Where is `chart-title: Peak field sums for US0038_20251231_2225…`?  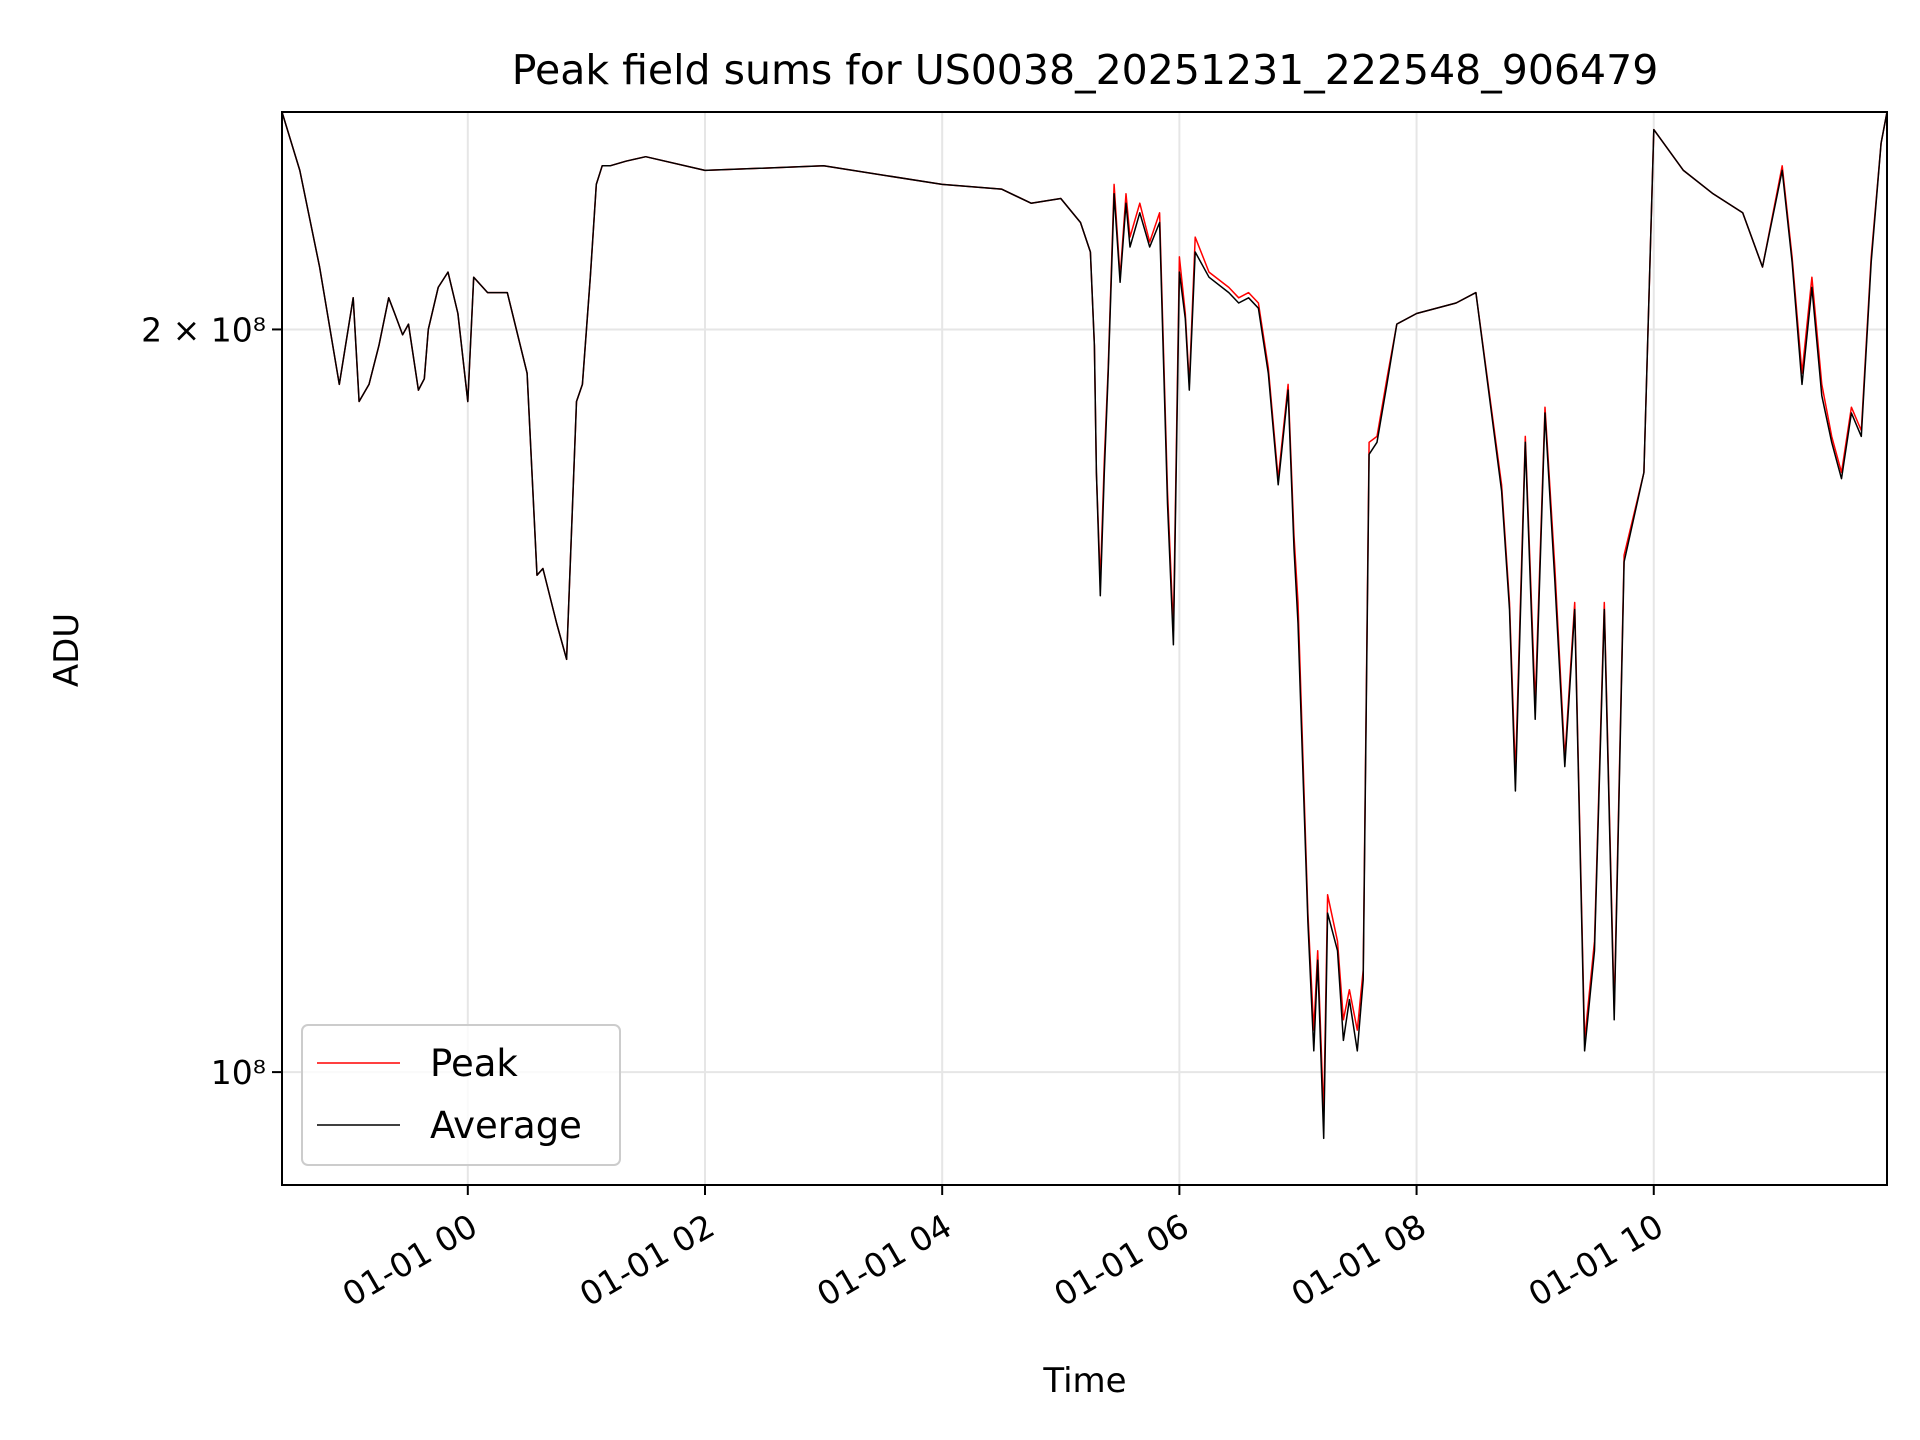
chart-title: Peak field sums for US0038_20251231_2225… is located at coordinates (1085, 70).